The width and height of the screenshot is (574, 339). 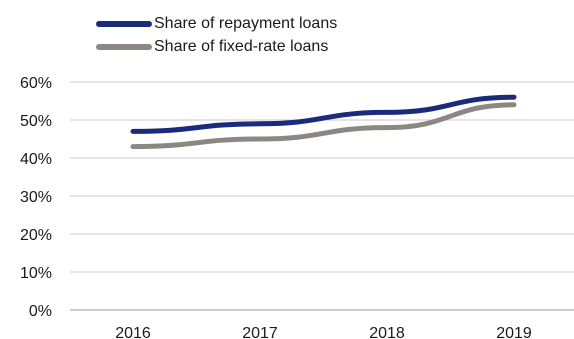 I want to click on legend-swatch-repayment, so click(x=124, y=23).